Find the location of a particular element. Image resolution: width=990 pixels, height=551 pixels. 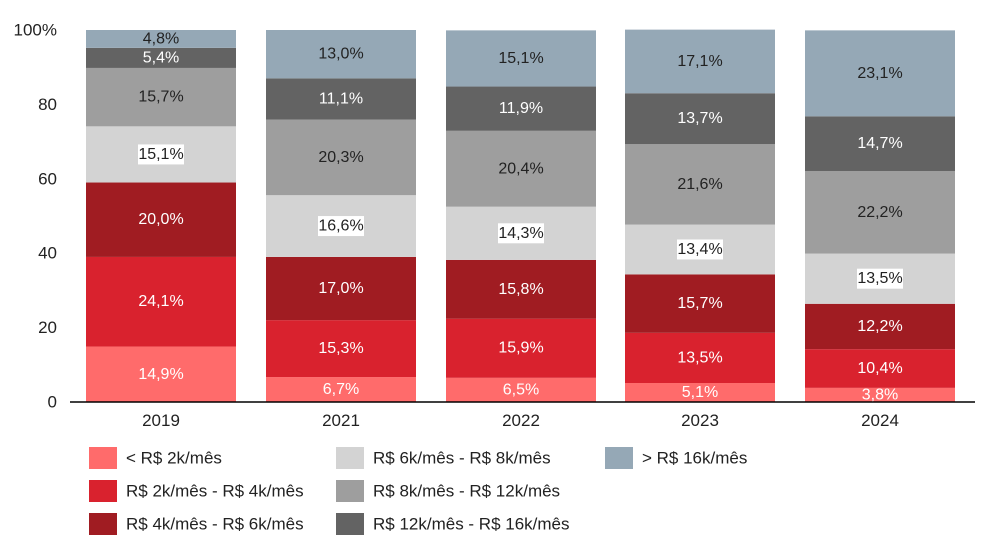

data-label: 3,8% is located at coordinates (880, 394).